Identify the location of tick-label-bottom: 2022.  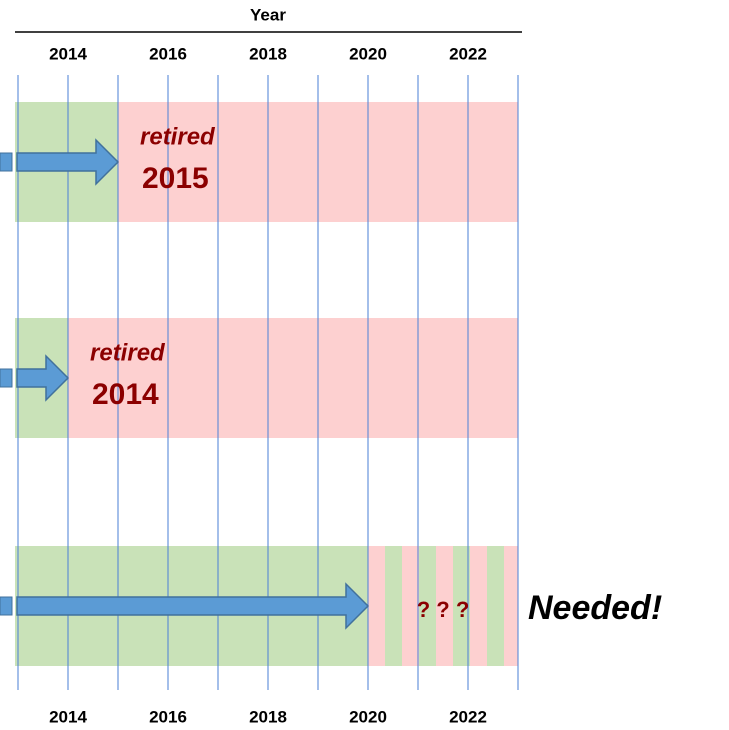
(468, 716).